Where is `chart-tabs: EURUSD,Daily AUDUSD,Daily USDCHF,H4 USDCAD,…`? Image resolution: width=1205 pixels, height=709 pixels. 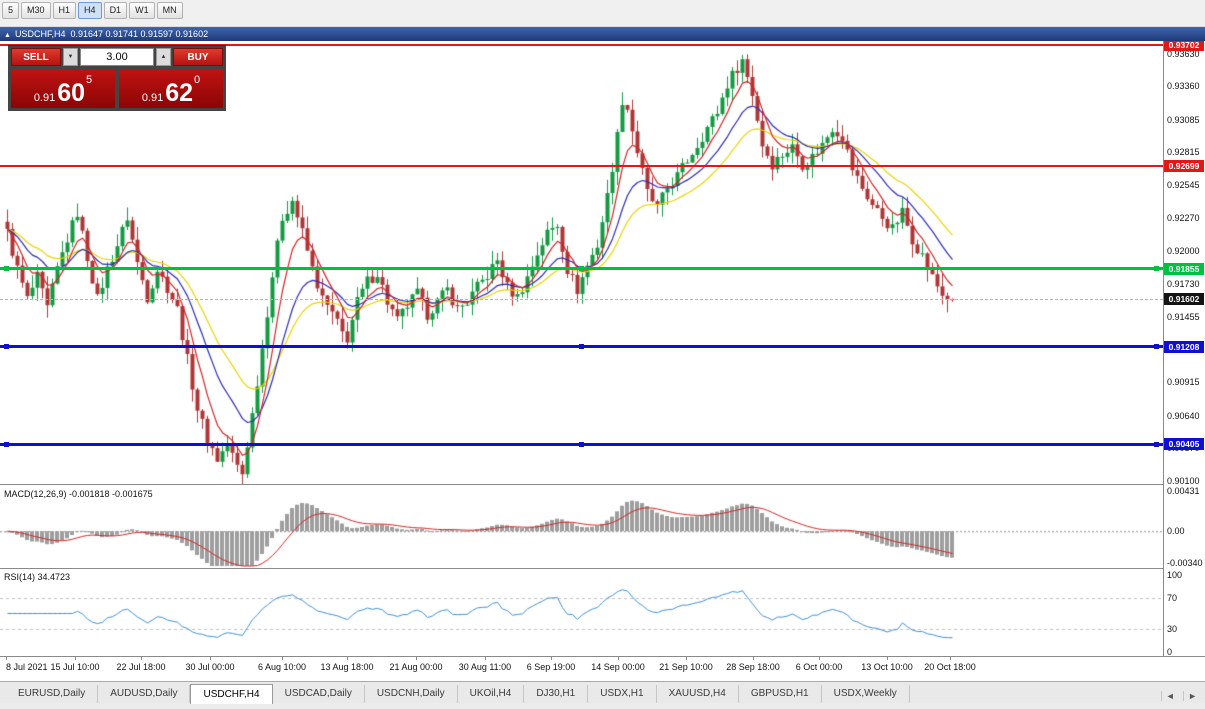 chart-tabs: EURUSD,Daily AUDUSD,Daily USDCHF,H4 USDCAD,… is located at coordinates (458, 693).